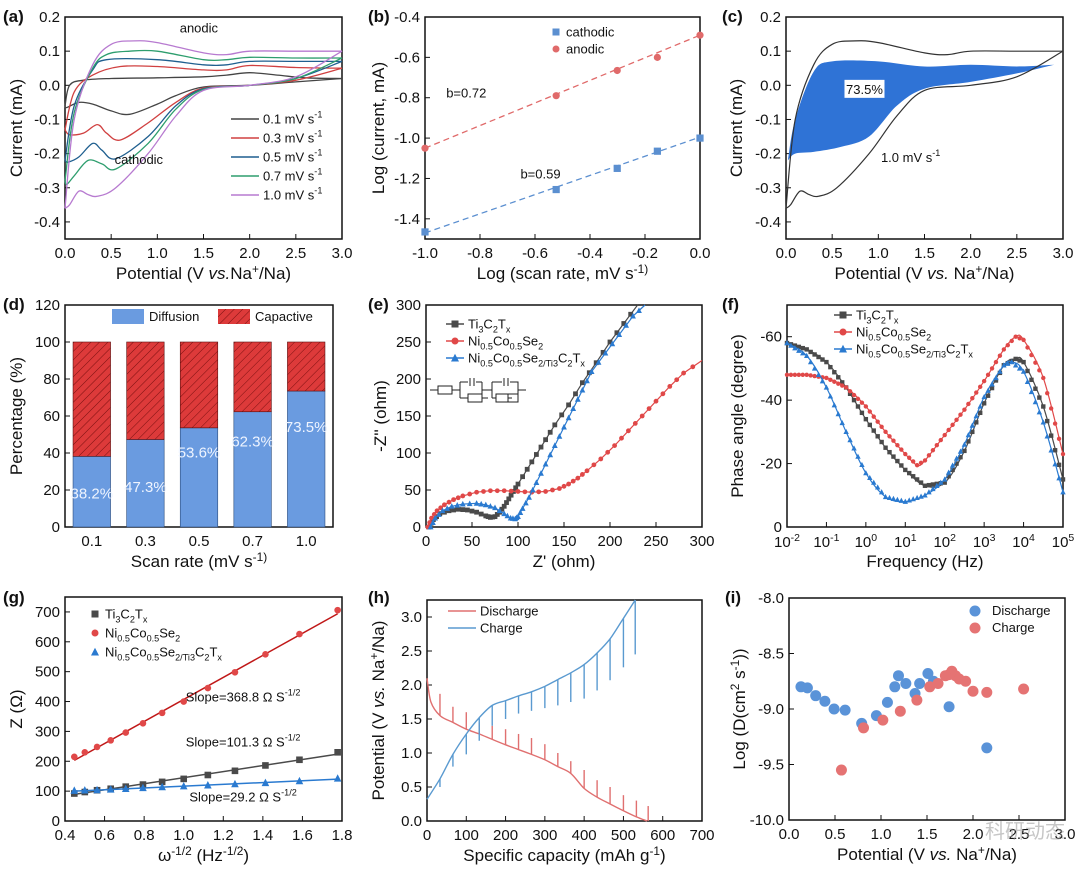  What do you see at coordinates (342, 253) in the screenshot?
I see `x-tick-label: 3.0` at bounding box center [342, 253].